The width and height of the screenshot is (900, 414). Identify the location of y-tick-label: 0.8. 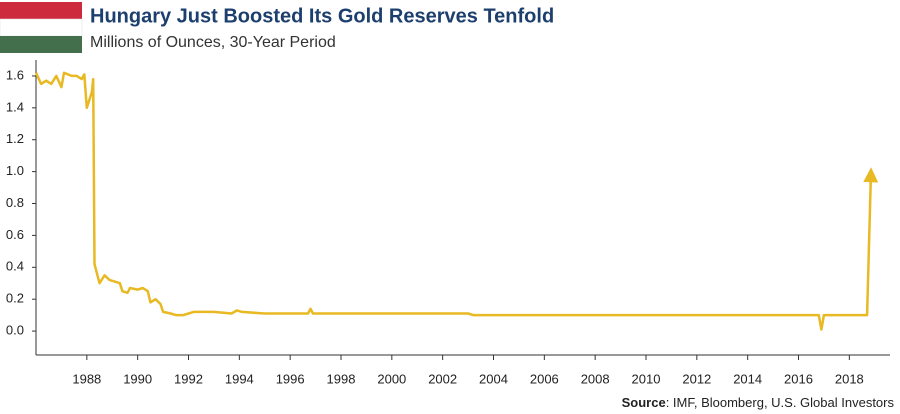
(15, 202).